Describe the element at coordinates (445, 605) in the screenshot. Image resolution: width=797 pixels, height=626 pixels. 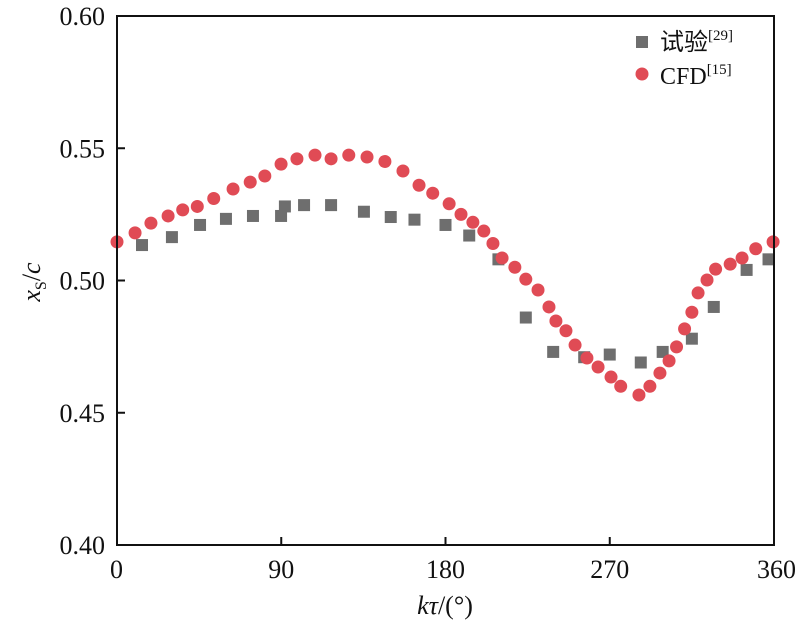
I see `x-axis-label: kτ/(°)` at that location.